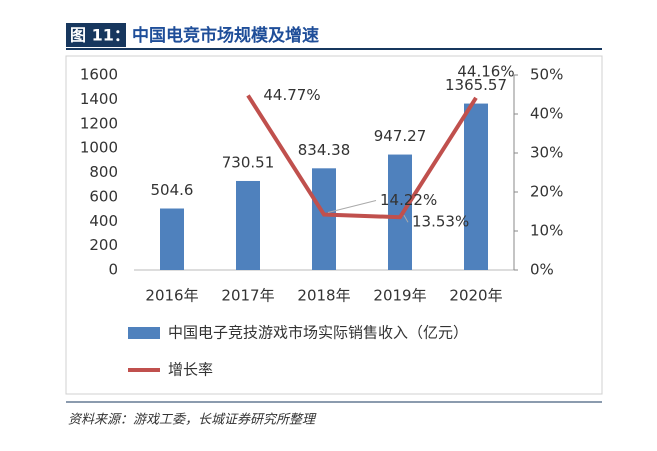 The image size is (657, 451). I want to click on legend-swatch, so click(144, 333).